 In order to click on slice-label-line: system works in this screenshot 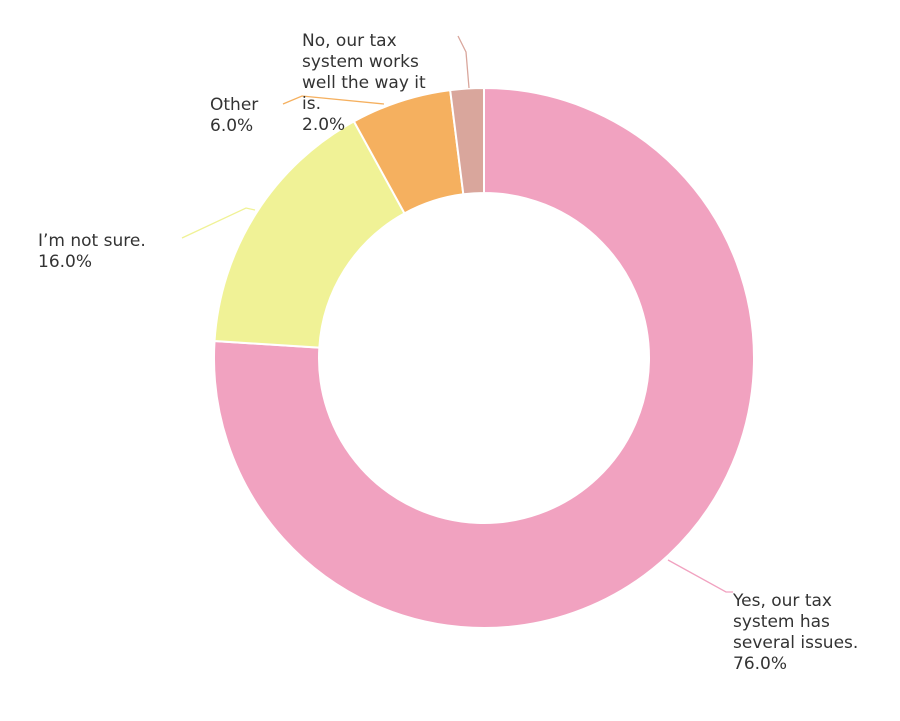, I will do `click(360, 62)`.